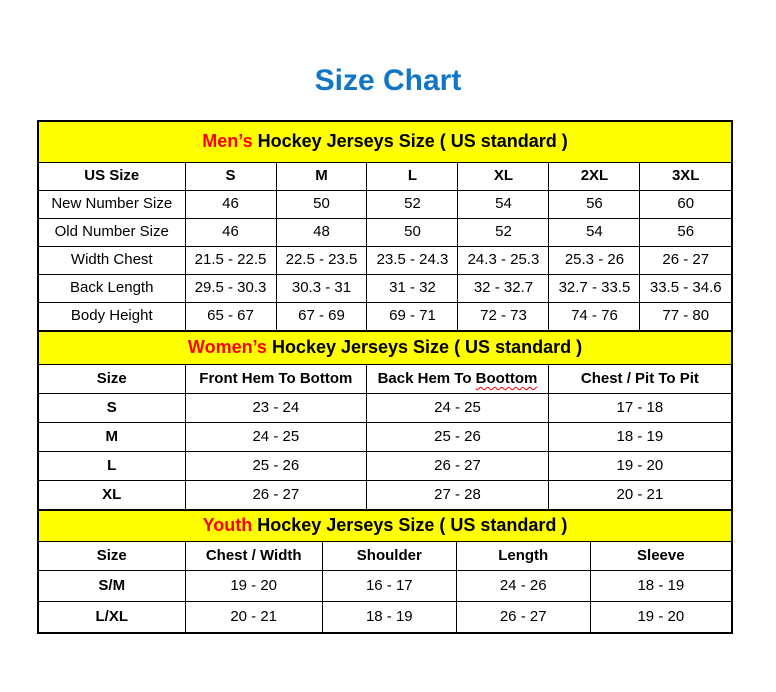  What do you see at coordinates (112, 436) in the screenshot?
I see `row-label-cell: M` at bounding box center [112, 436].